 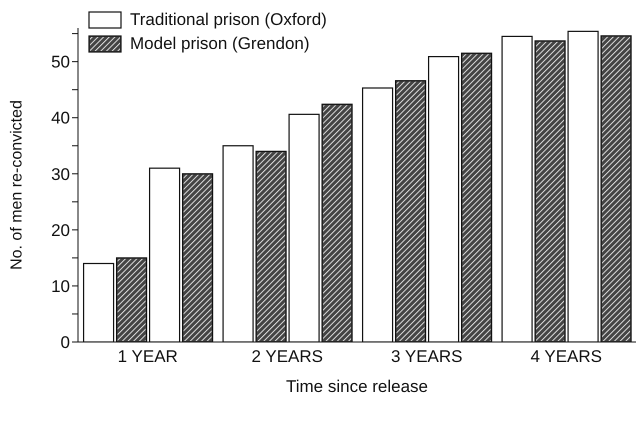 I want to click on y-tick-label: 10, so click(x=60, y=286).